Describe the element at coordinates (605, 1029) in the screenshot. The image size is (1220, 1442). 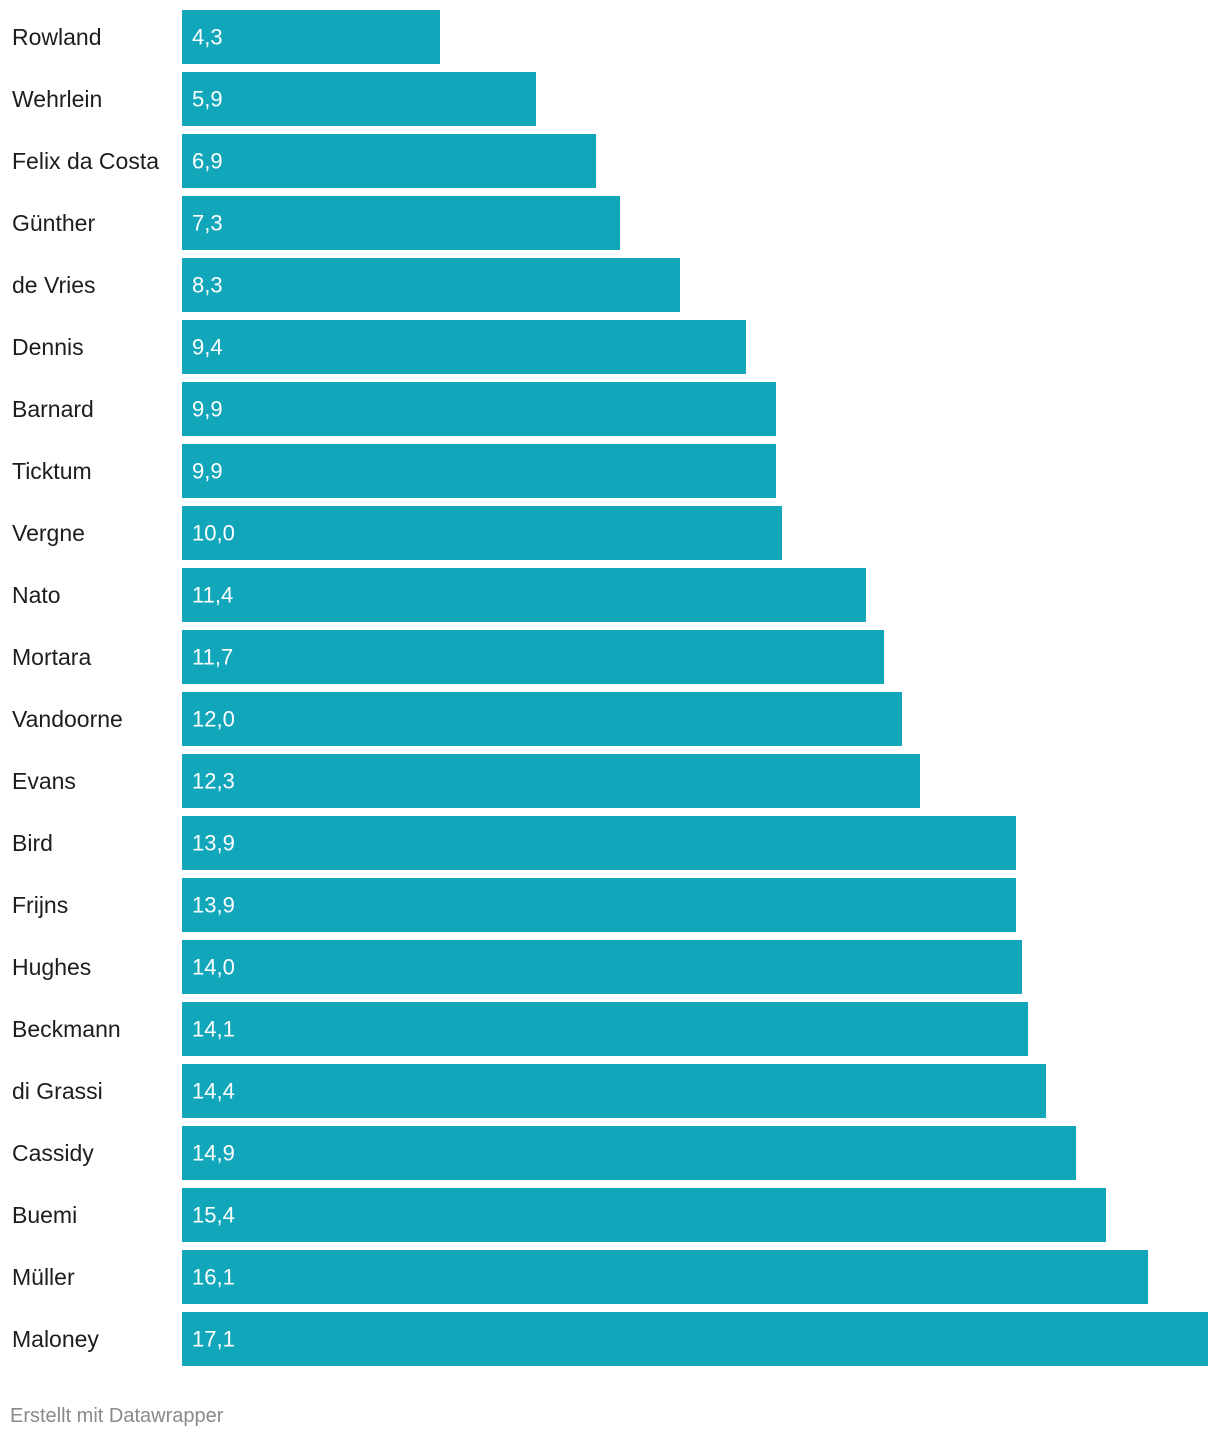
I see `bar-beckmann` at that location.